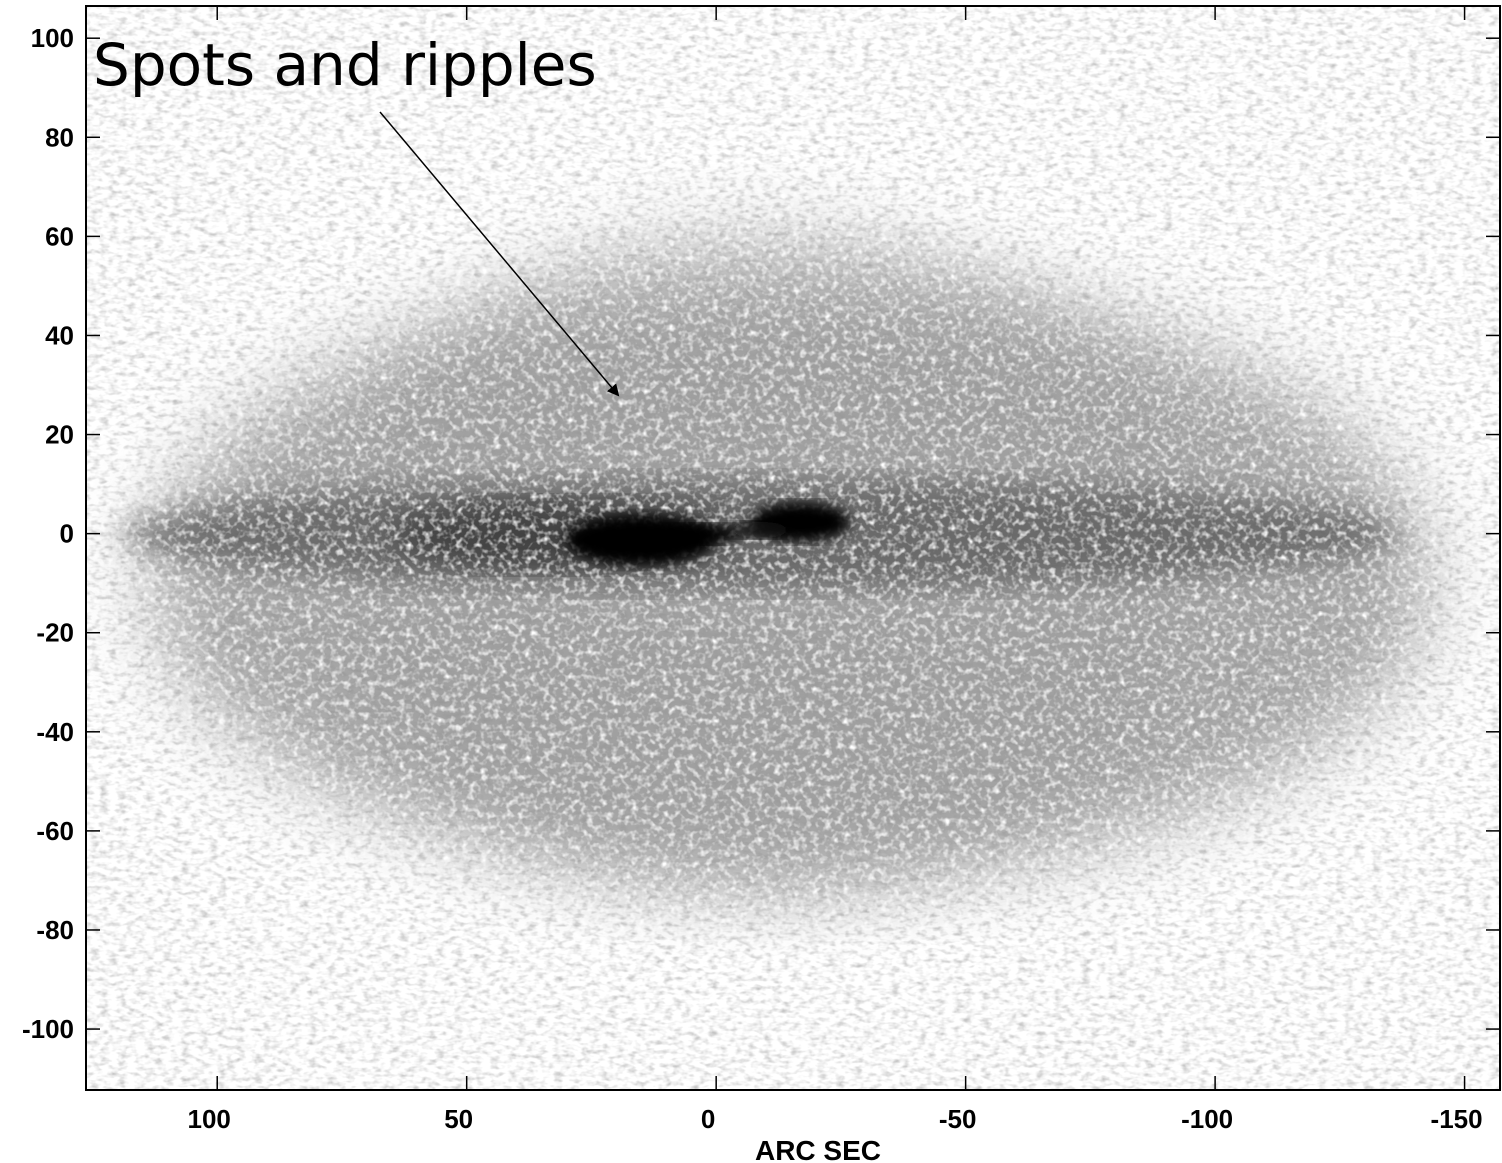 This screenshot has width=1502, height=1163. Describe the element at coordinates (1207, 1119) in the screenshot. I see `x-tick-label: -100` at that location.